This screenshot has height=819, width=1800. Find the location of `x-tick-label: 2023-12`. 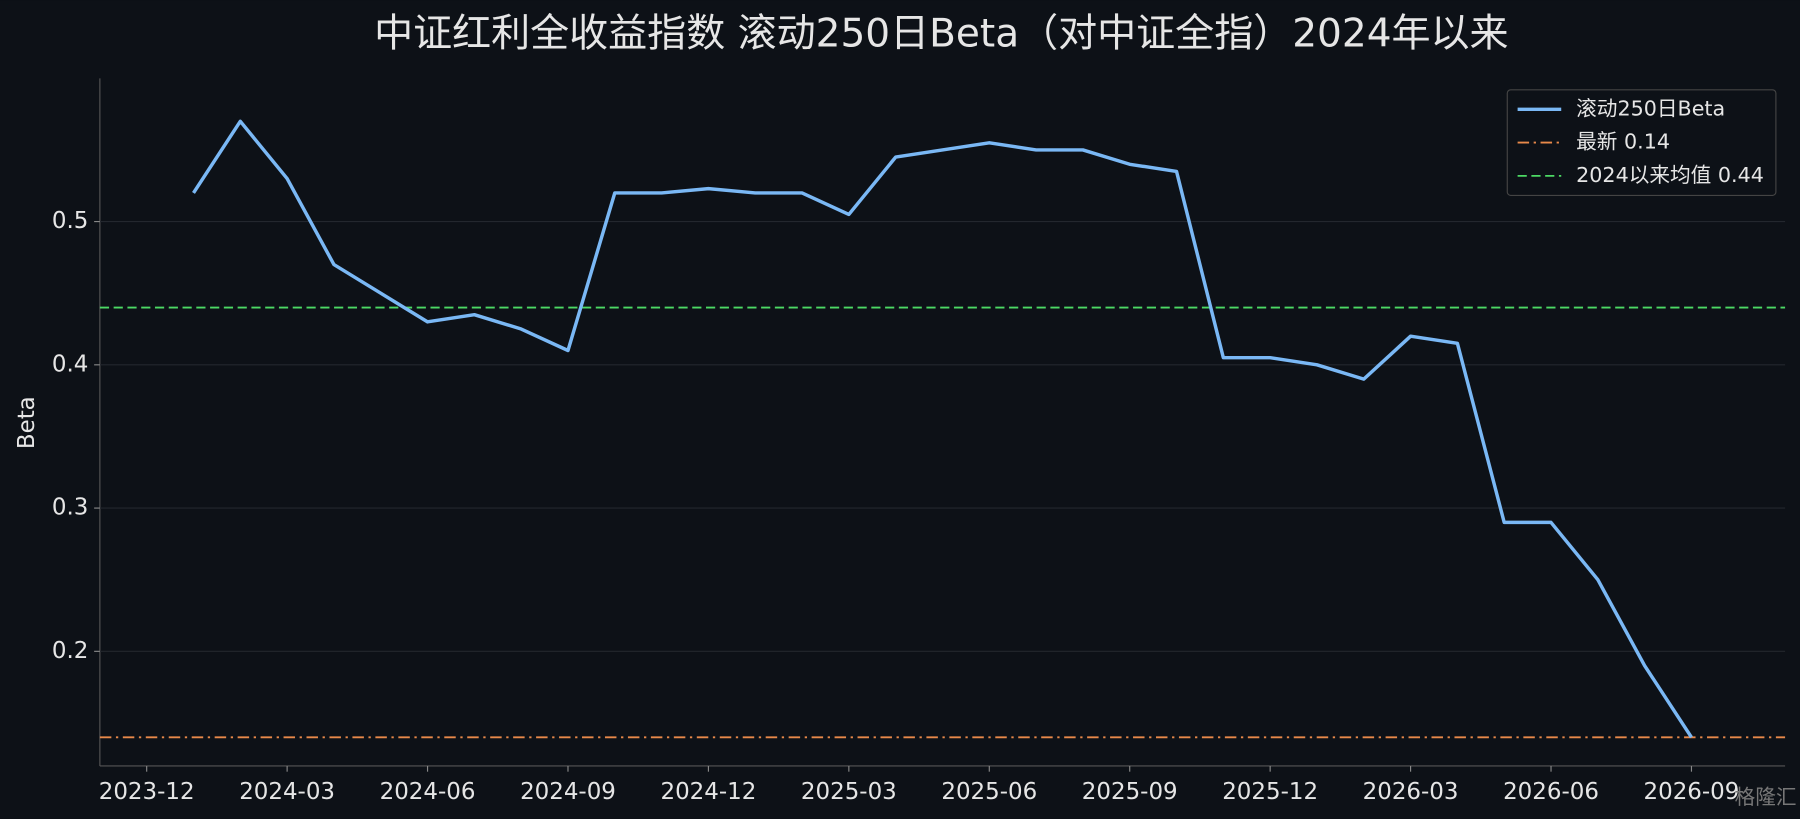

x-tick-label: 2023-12 is located at coordinates (147, 792).